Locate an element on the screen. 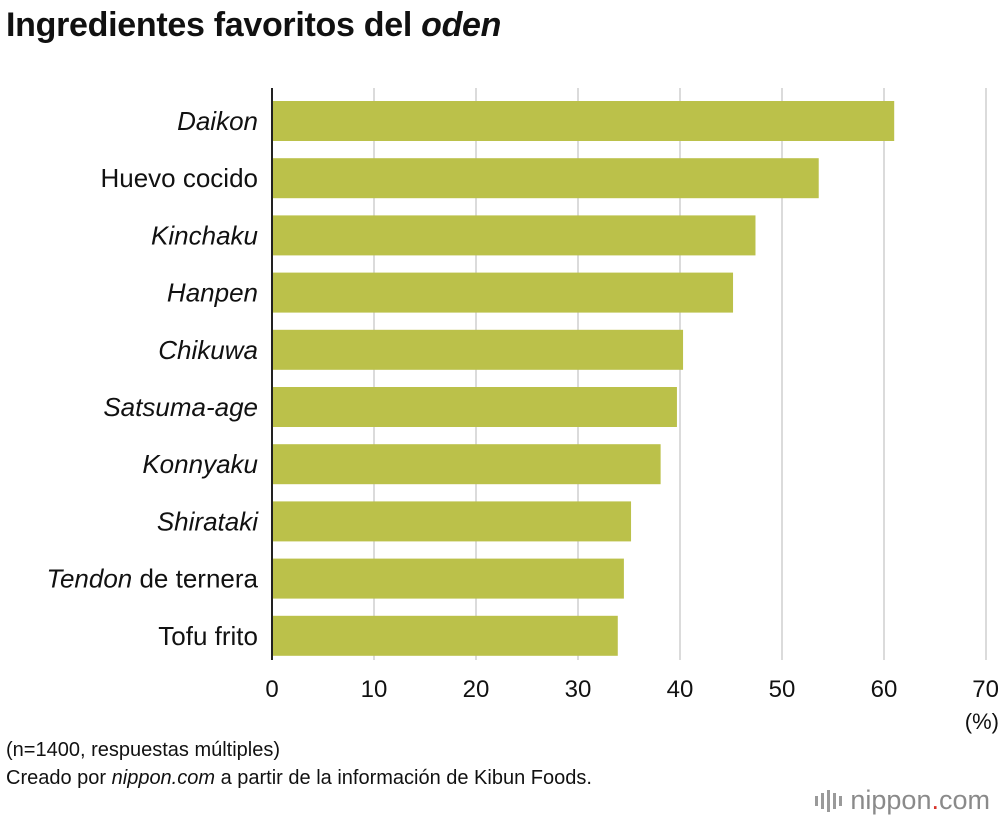 This screenshot has width=1000, height=816. category-label-italic: Daikon is located at coordinates (217, 121).